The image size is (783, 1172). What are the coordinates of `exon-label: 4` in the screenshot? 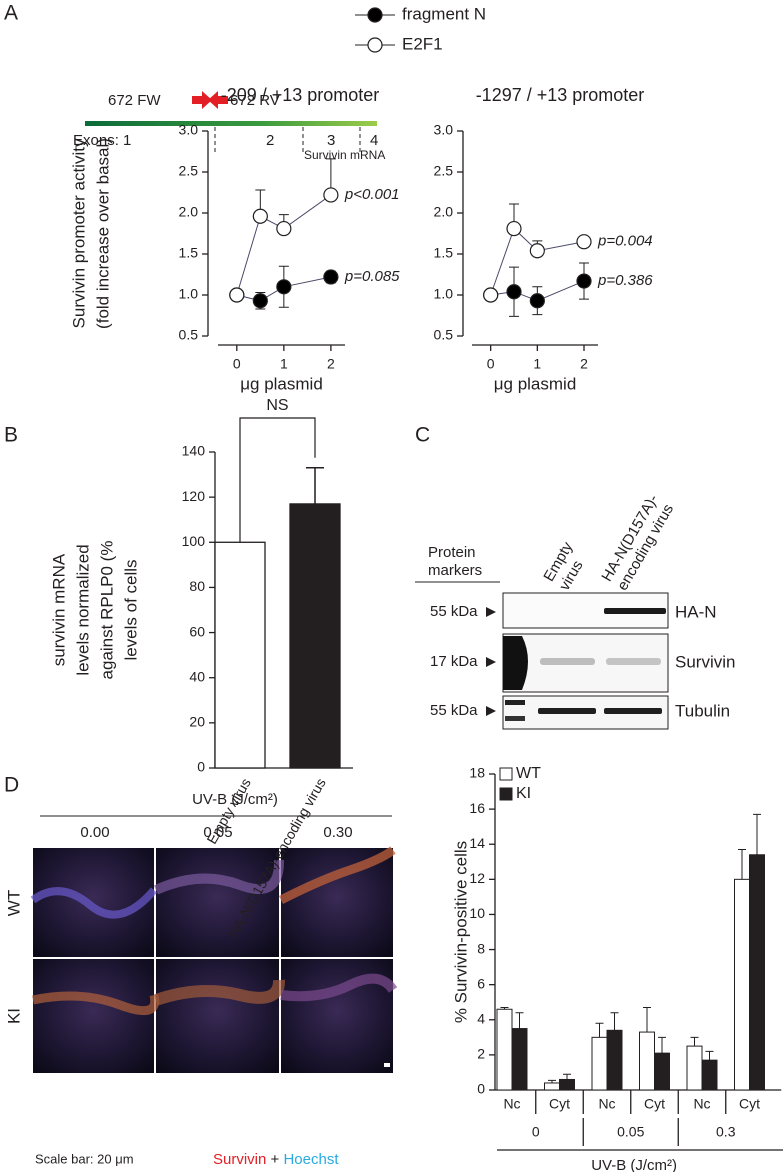 It's located at (374, 140).